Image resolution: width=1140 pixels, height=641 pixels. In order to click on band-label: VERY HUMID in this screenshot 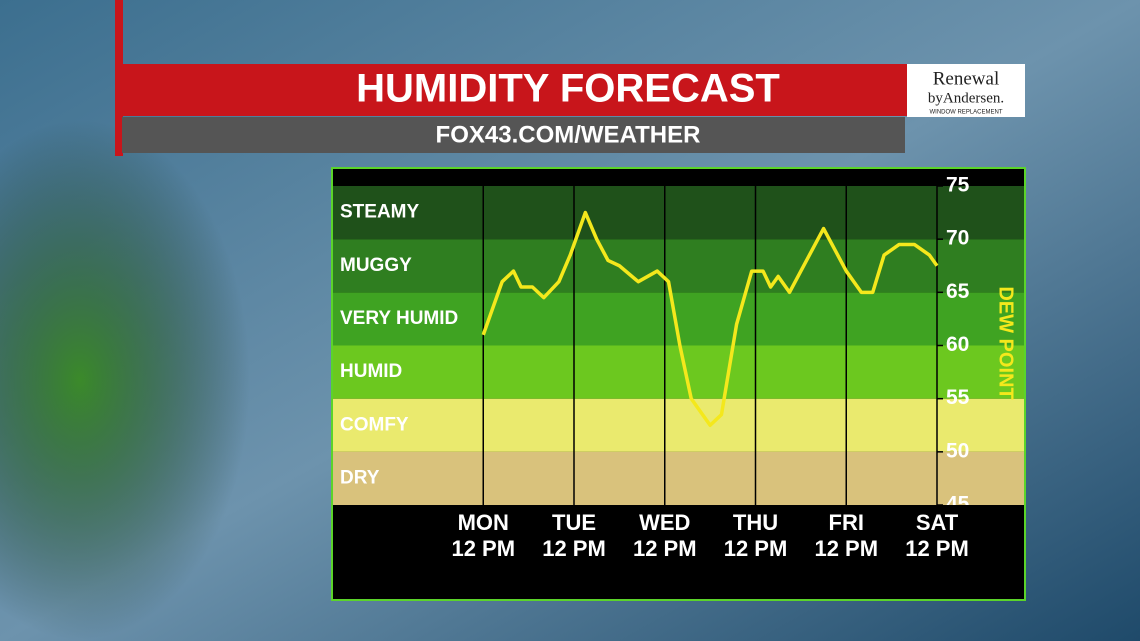, I will do `click(399, 318)`.